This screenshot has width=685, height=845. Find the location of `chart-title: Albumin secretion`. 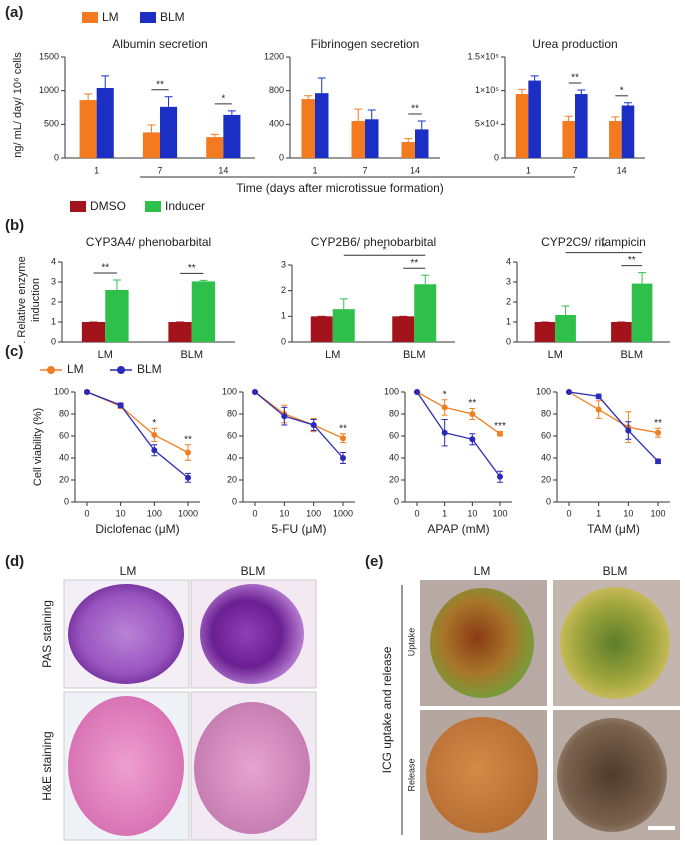

chart-title: Albumin secretion is located at coordinates (159, 44).